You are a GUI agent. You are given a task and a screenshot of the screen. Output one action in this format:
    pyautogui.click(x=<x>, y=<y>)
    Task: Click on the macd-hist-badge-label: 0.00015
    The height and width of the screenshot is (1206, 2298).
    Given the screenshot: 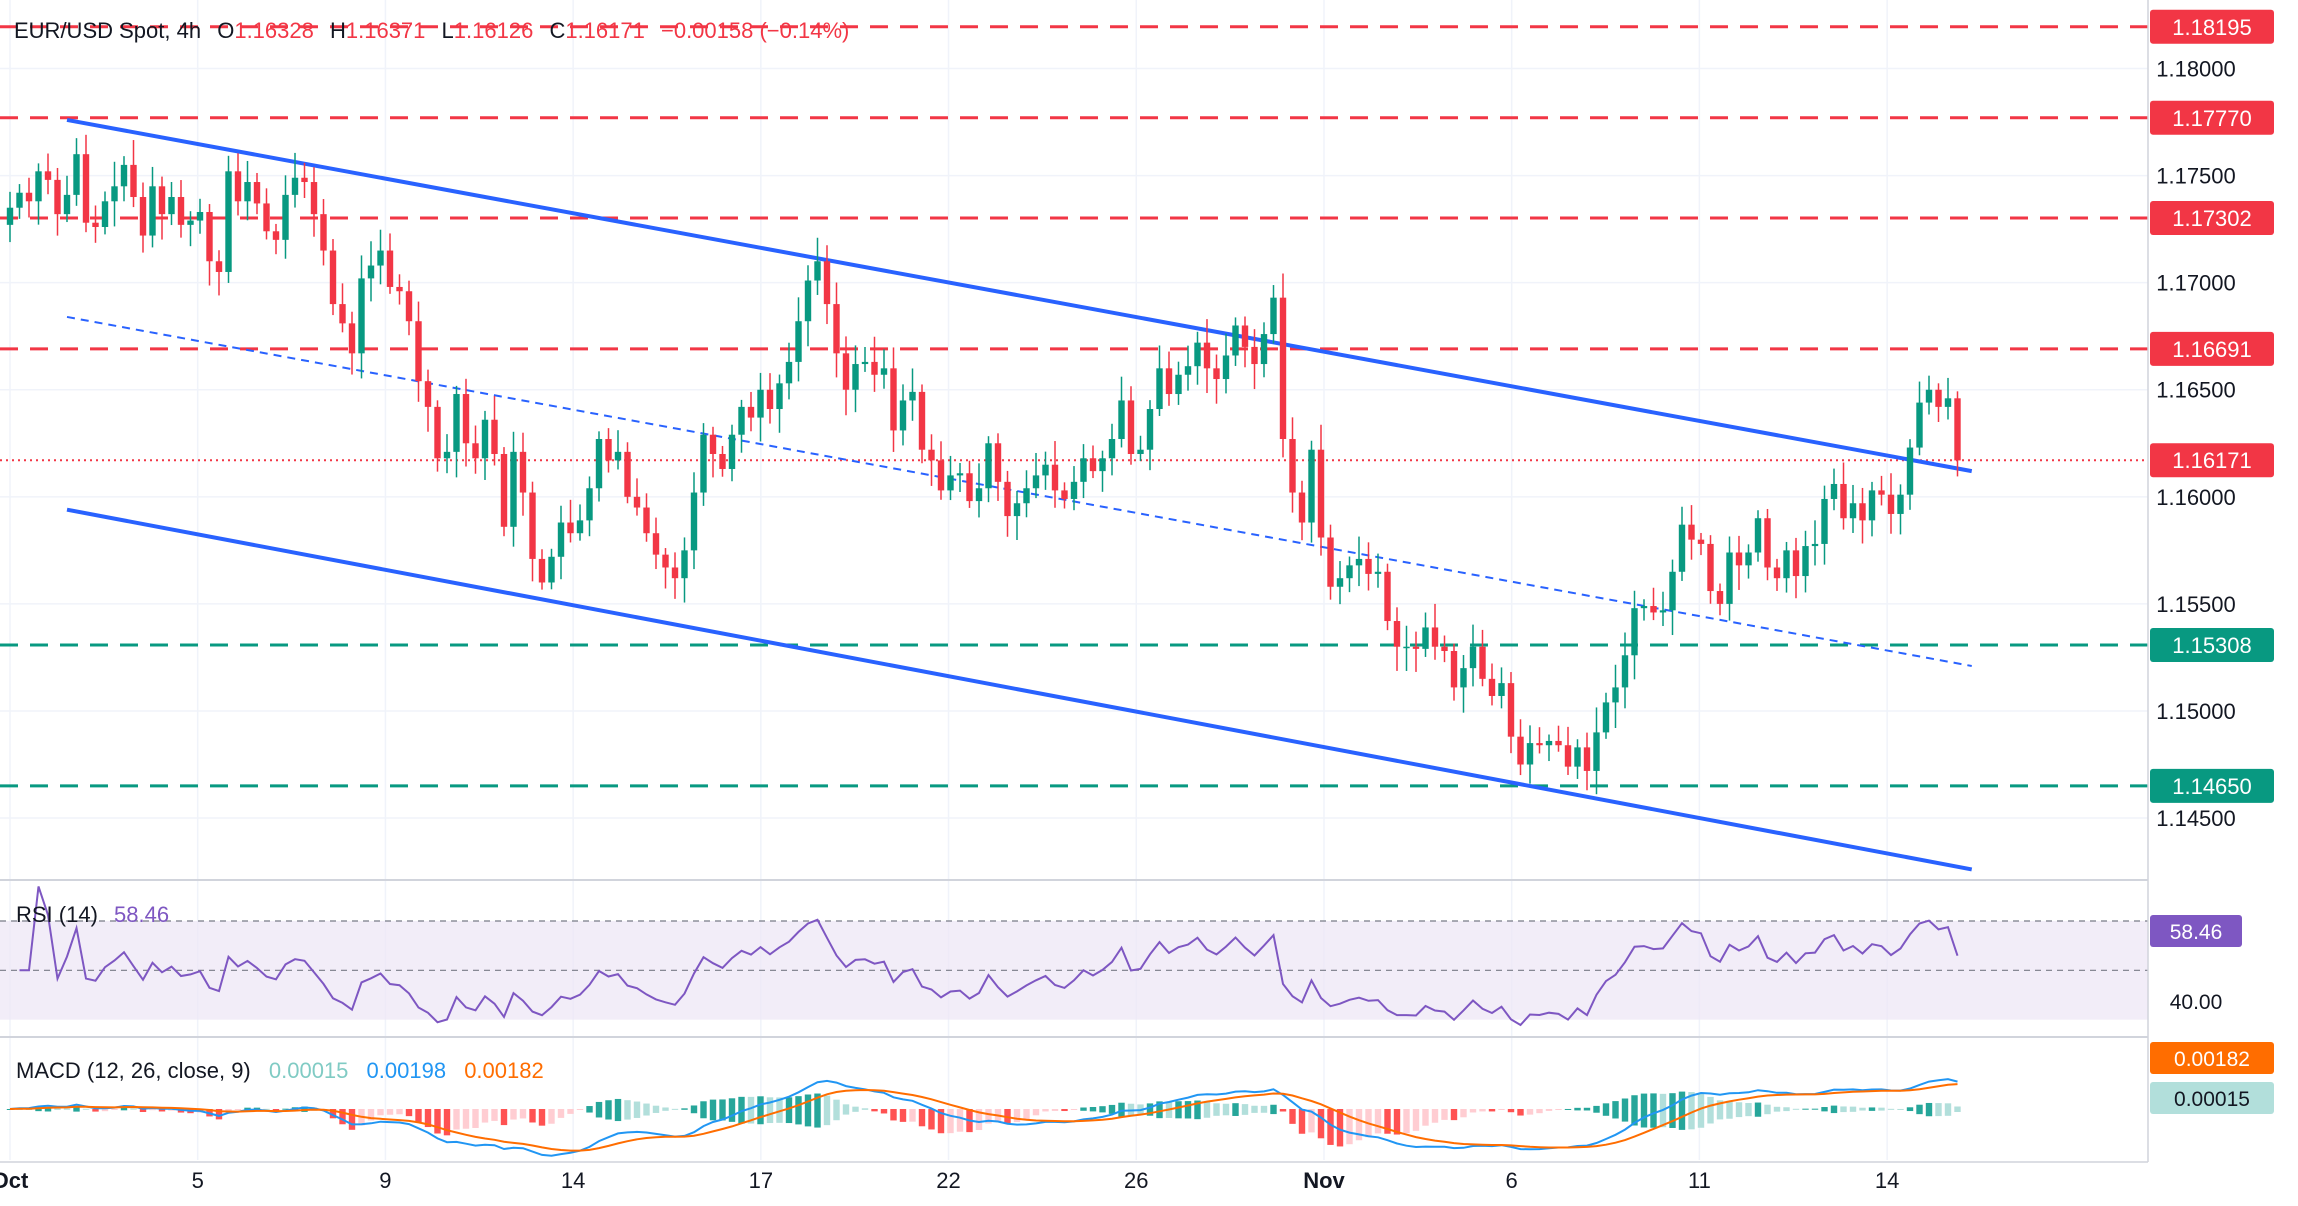 What is the action you would take?
    pyautogui.click(x=2212, y=1099)
    